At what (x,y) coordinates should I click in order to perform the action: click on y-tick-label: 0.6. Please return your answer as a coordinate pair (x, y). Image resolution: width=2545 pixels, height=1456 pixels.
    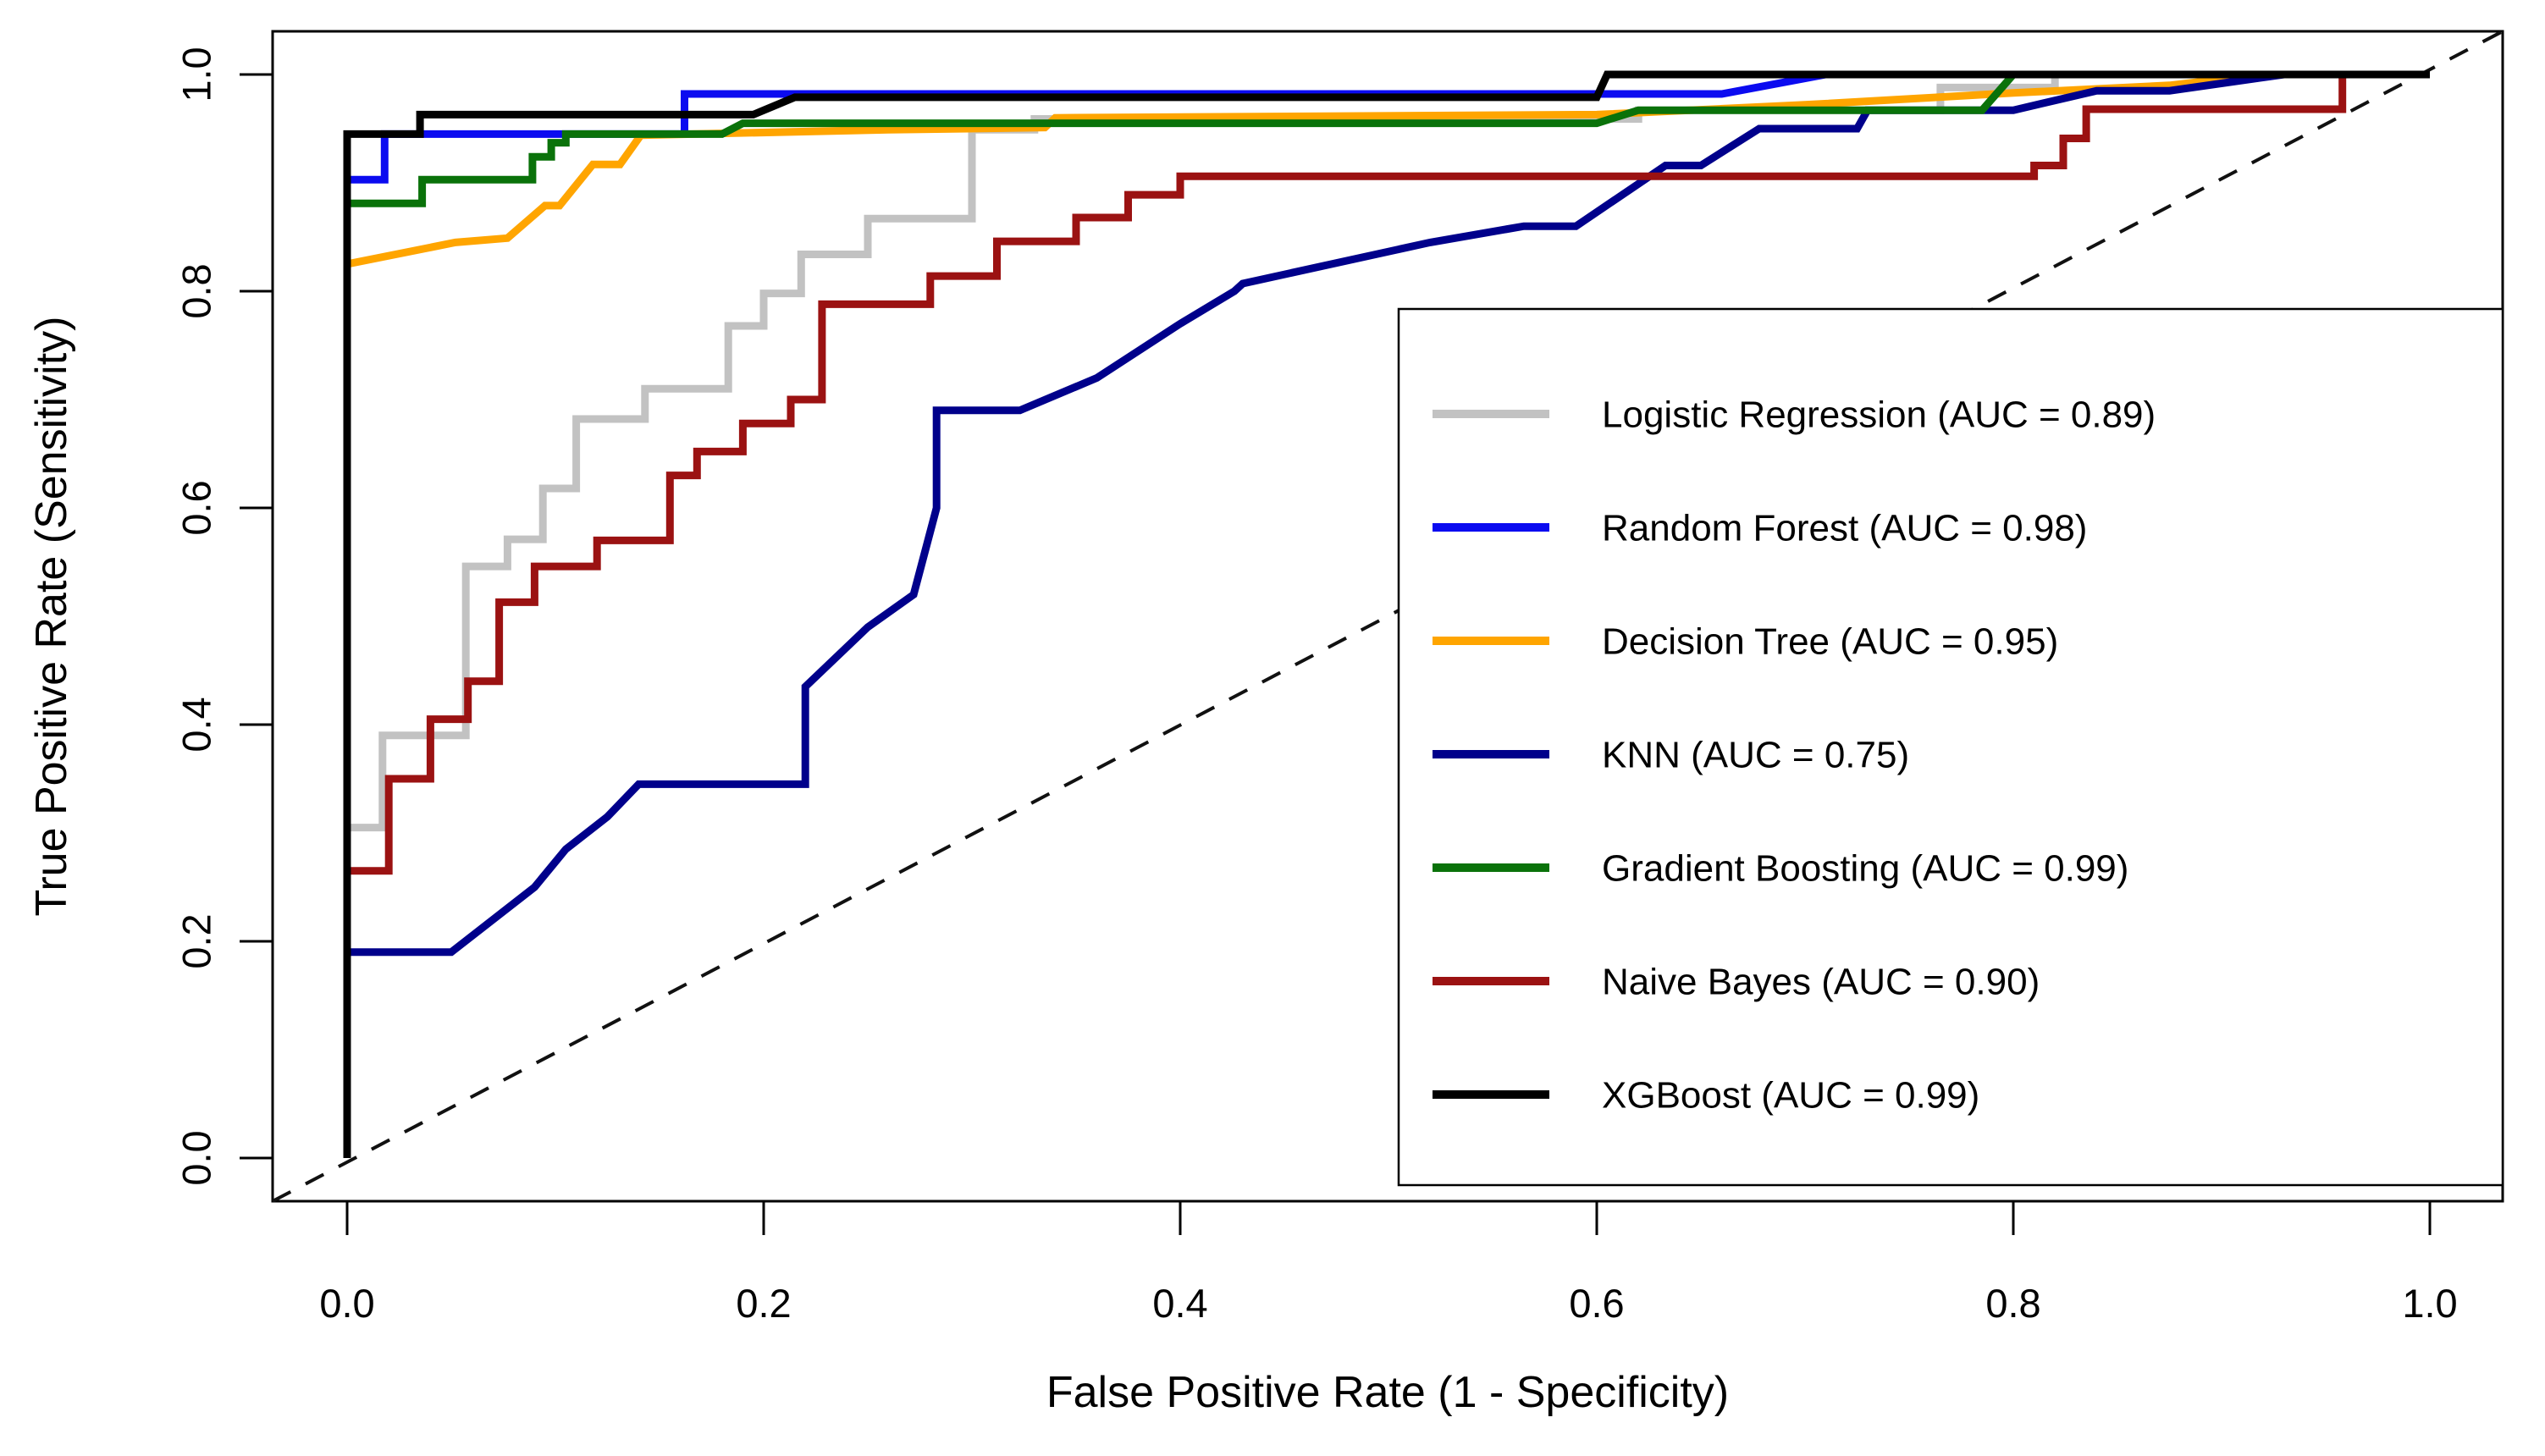
    Looking at the image, I should click on (196, 508).